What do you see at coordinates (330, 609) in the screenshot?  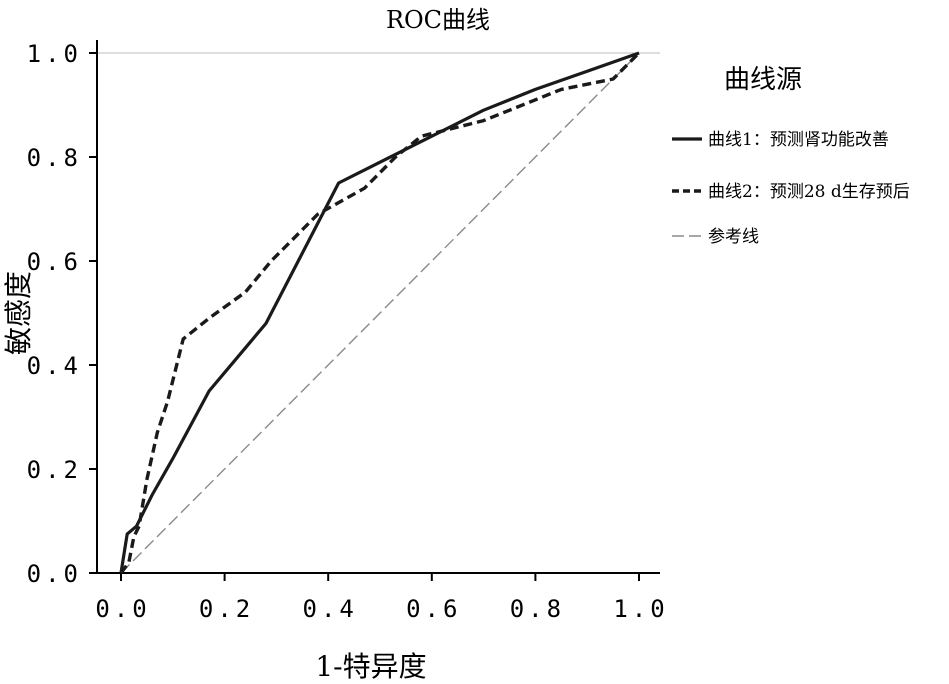 I see `x-tick-label: 0.4` at bounding box center [330, 609].